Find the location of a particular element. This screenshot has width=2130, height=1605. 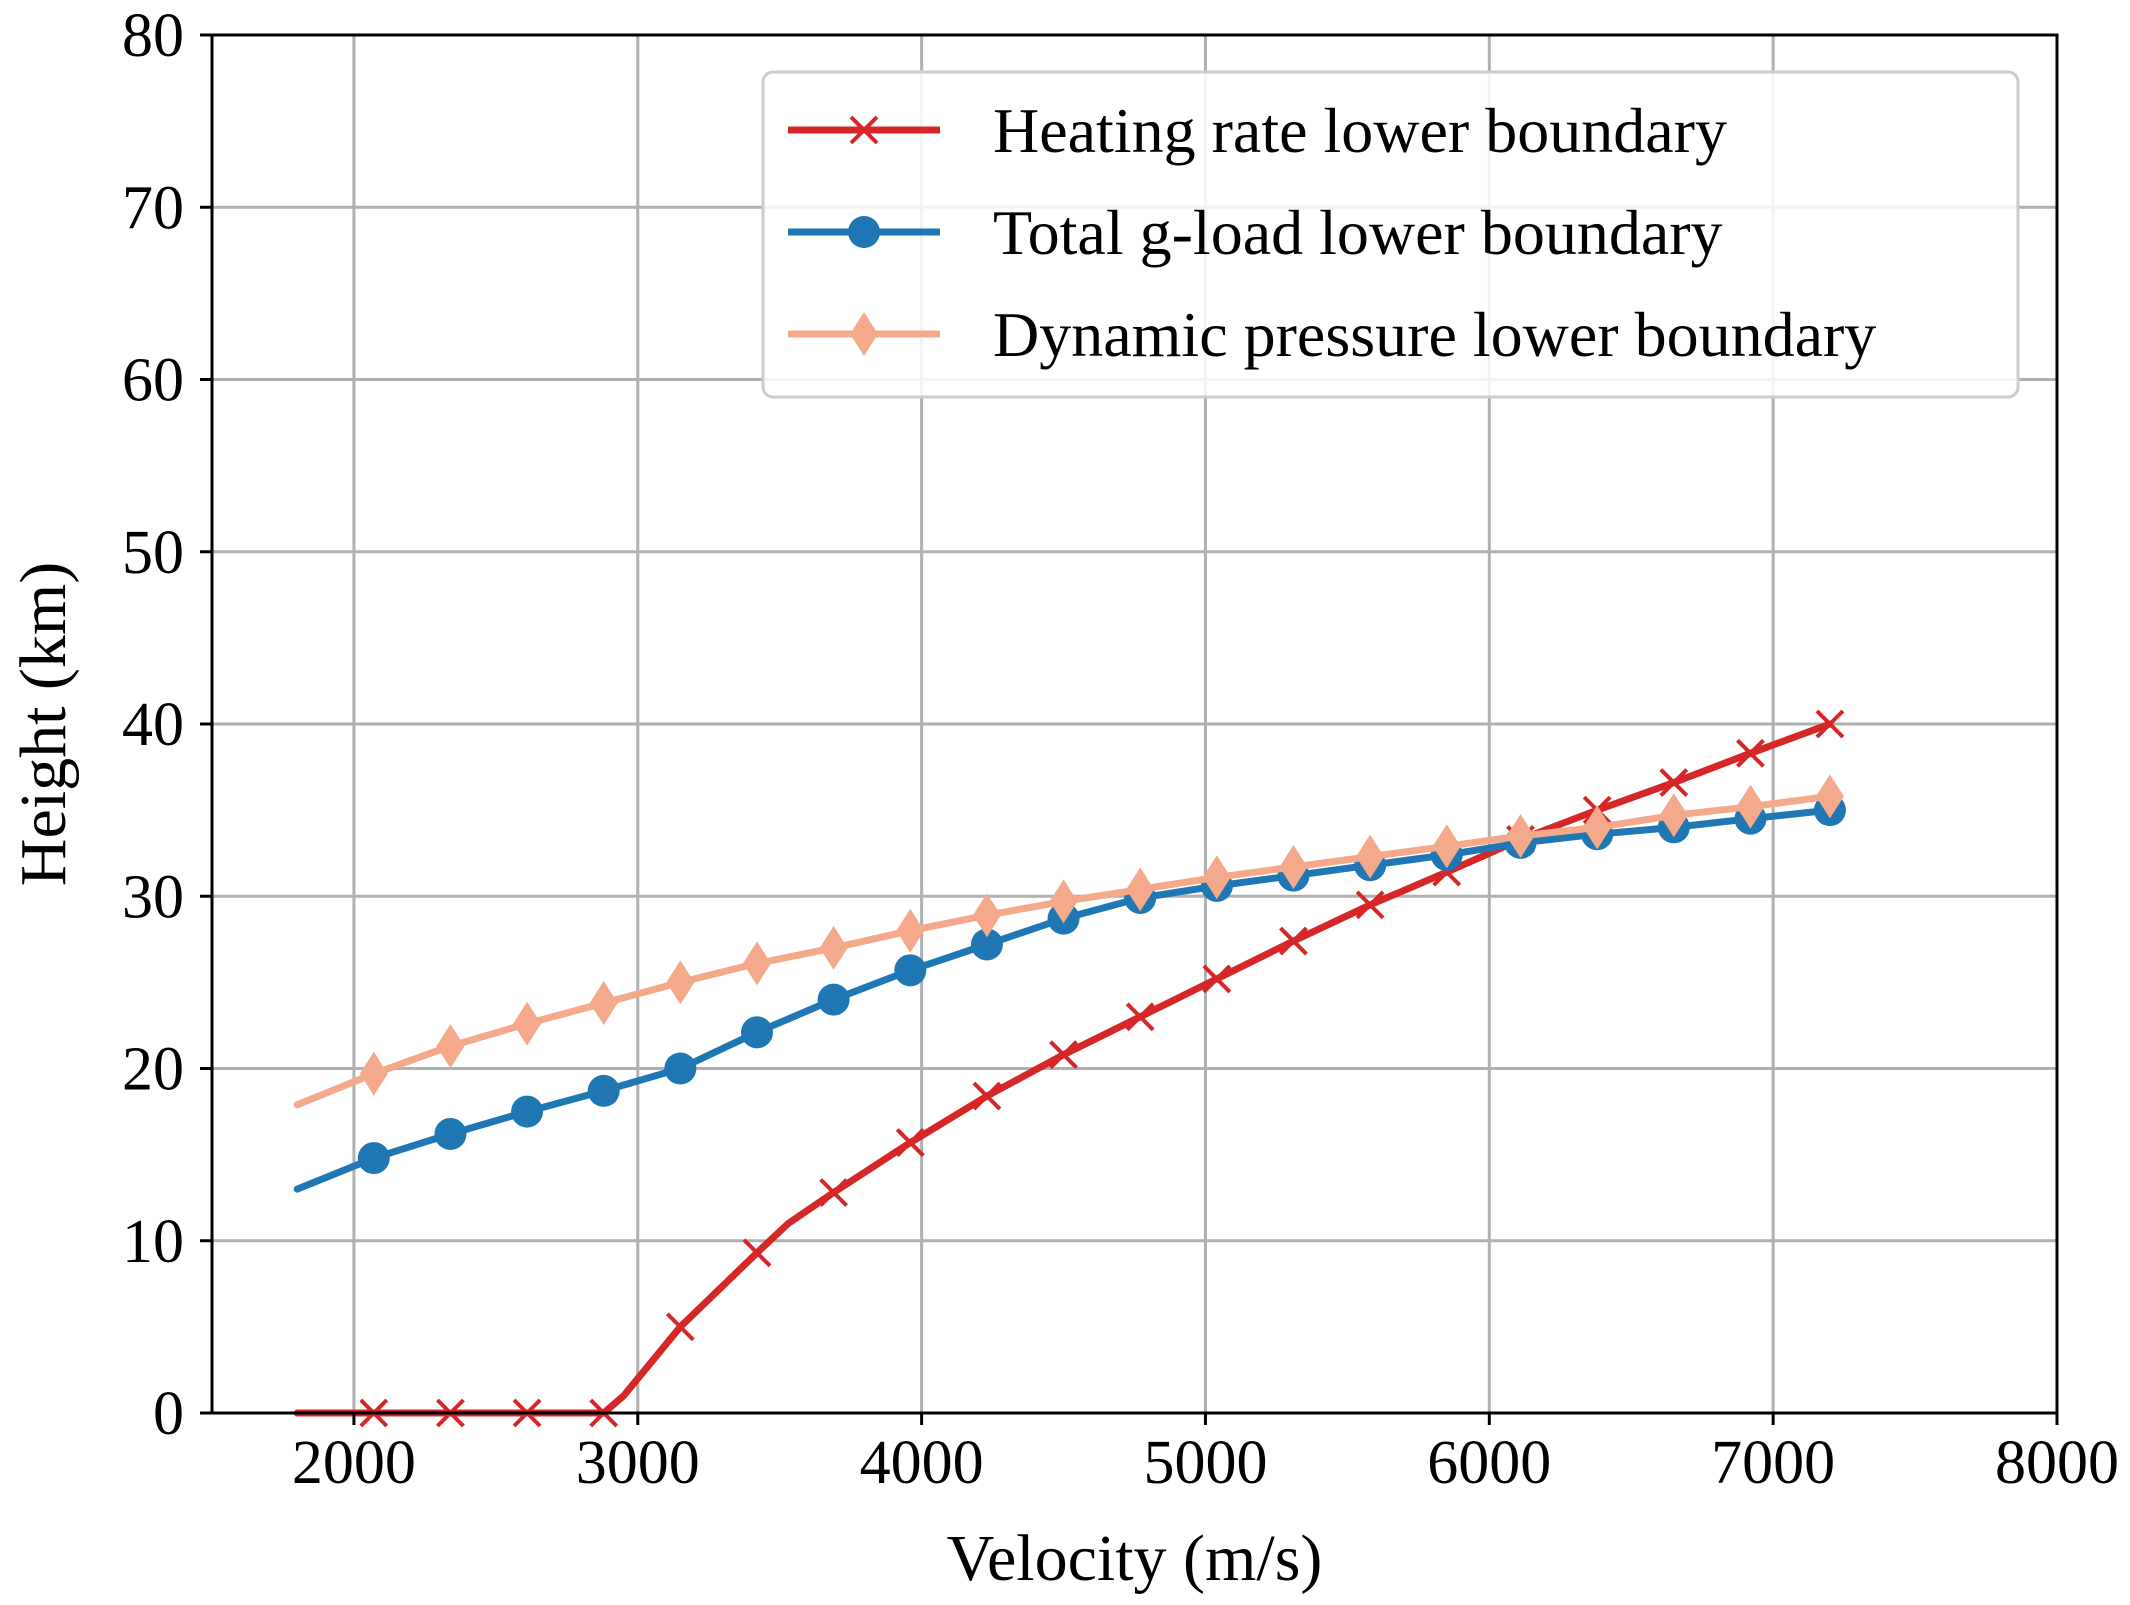

y-tick-label: 50 is located at coordinates (153, 553).